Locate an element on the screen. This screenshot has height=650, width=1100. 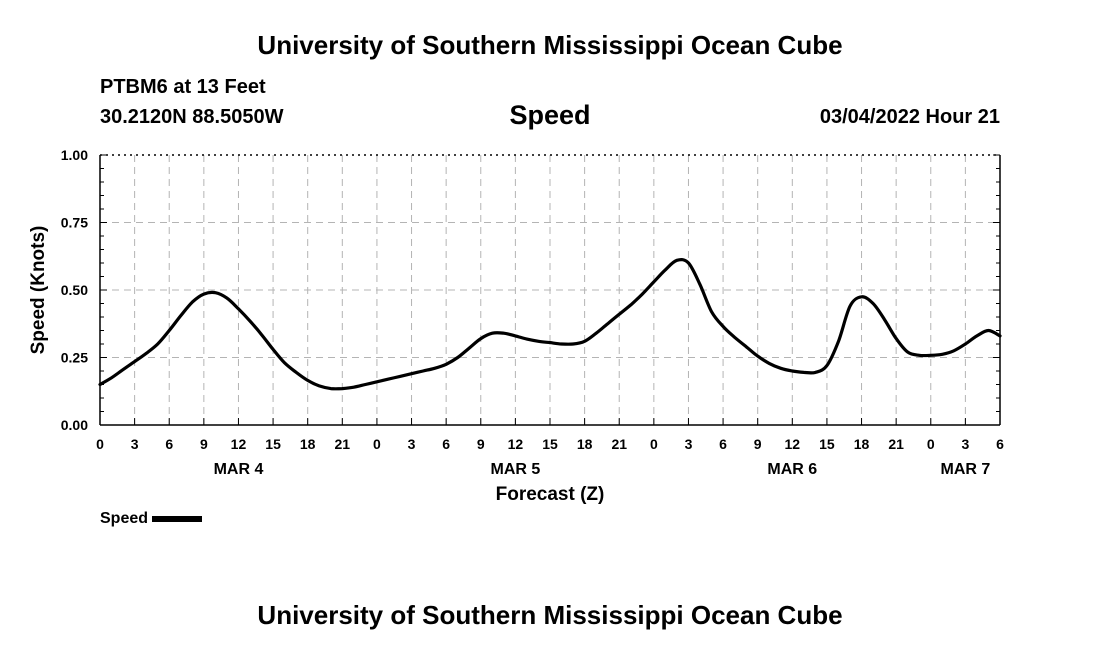
y-tick-label: 1.00 is located at coordinates (74, 155).